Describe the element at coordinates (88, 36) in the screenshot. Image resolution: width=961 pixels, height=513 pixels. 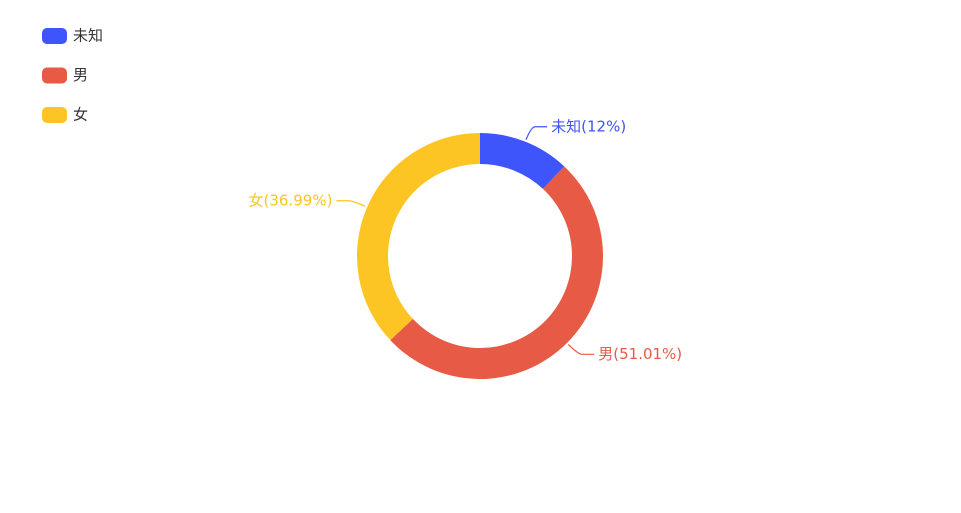
I see `legend-label: 未知` at that location.